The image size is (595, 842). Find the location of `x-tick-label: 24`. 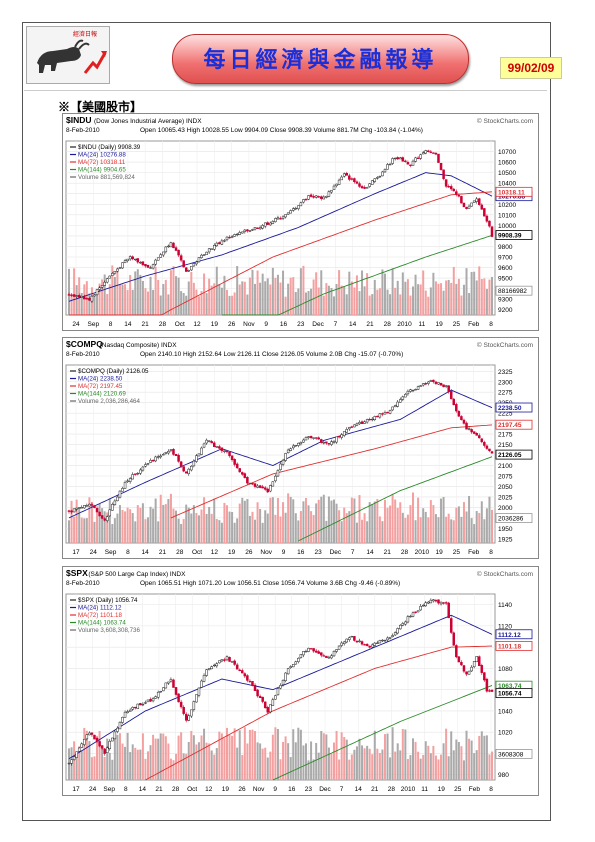

x-tick-label: 24 is located at coordinates (94, 552).